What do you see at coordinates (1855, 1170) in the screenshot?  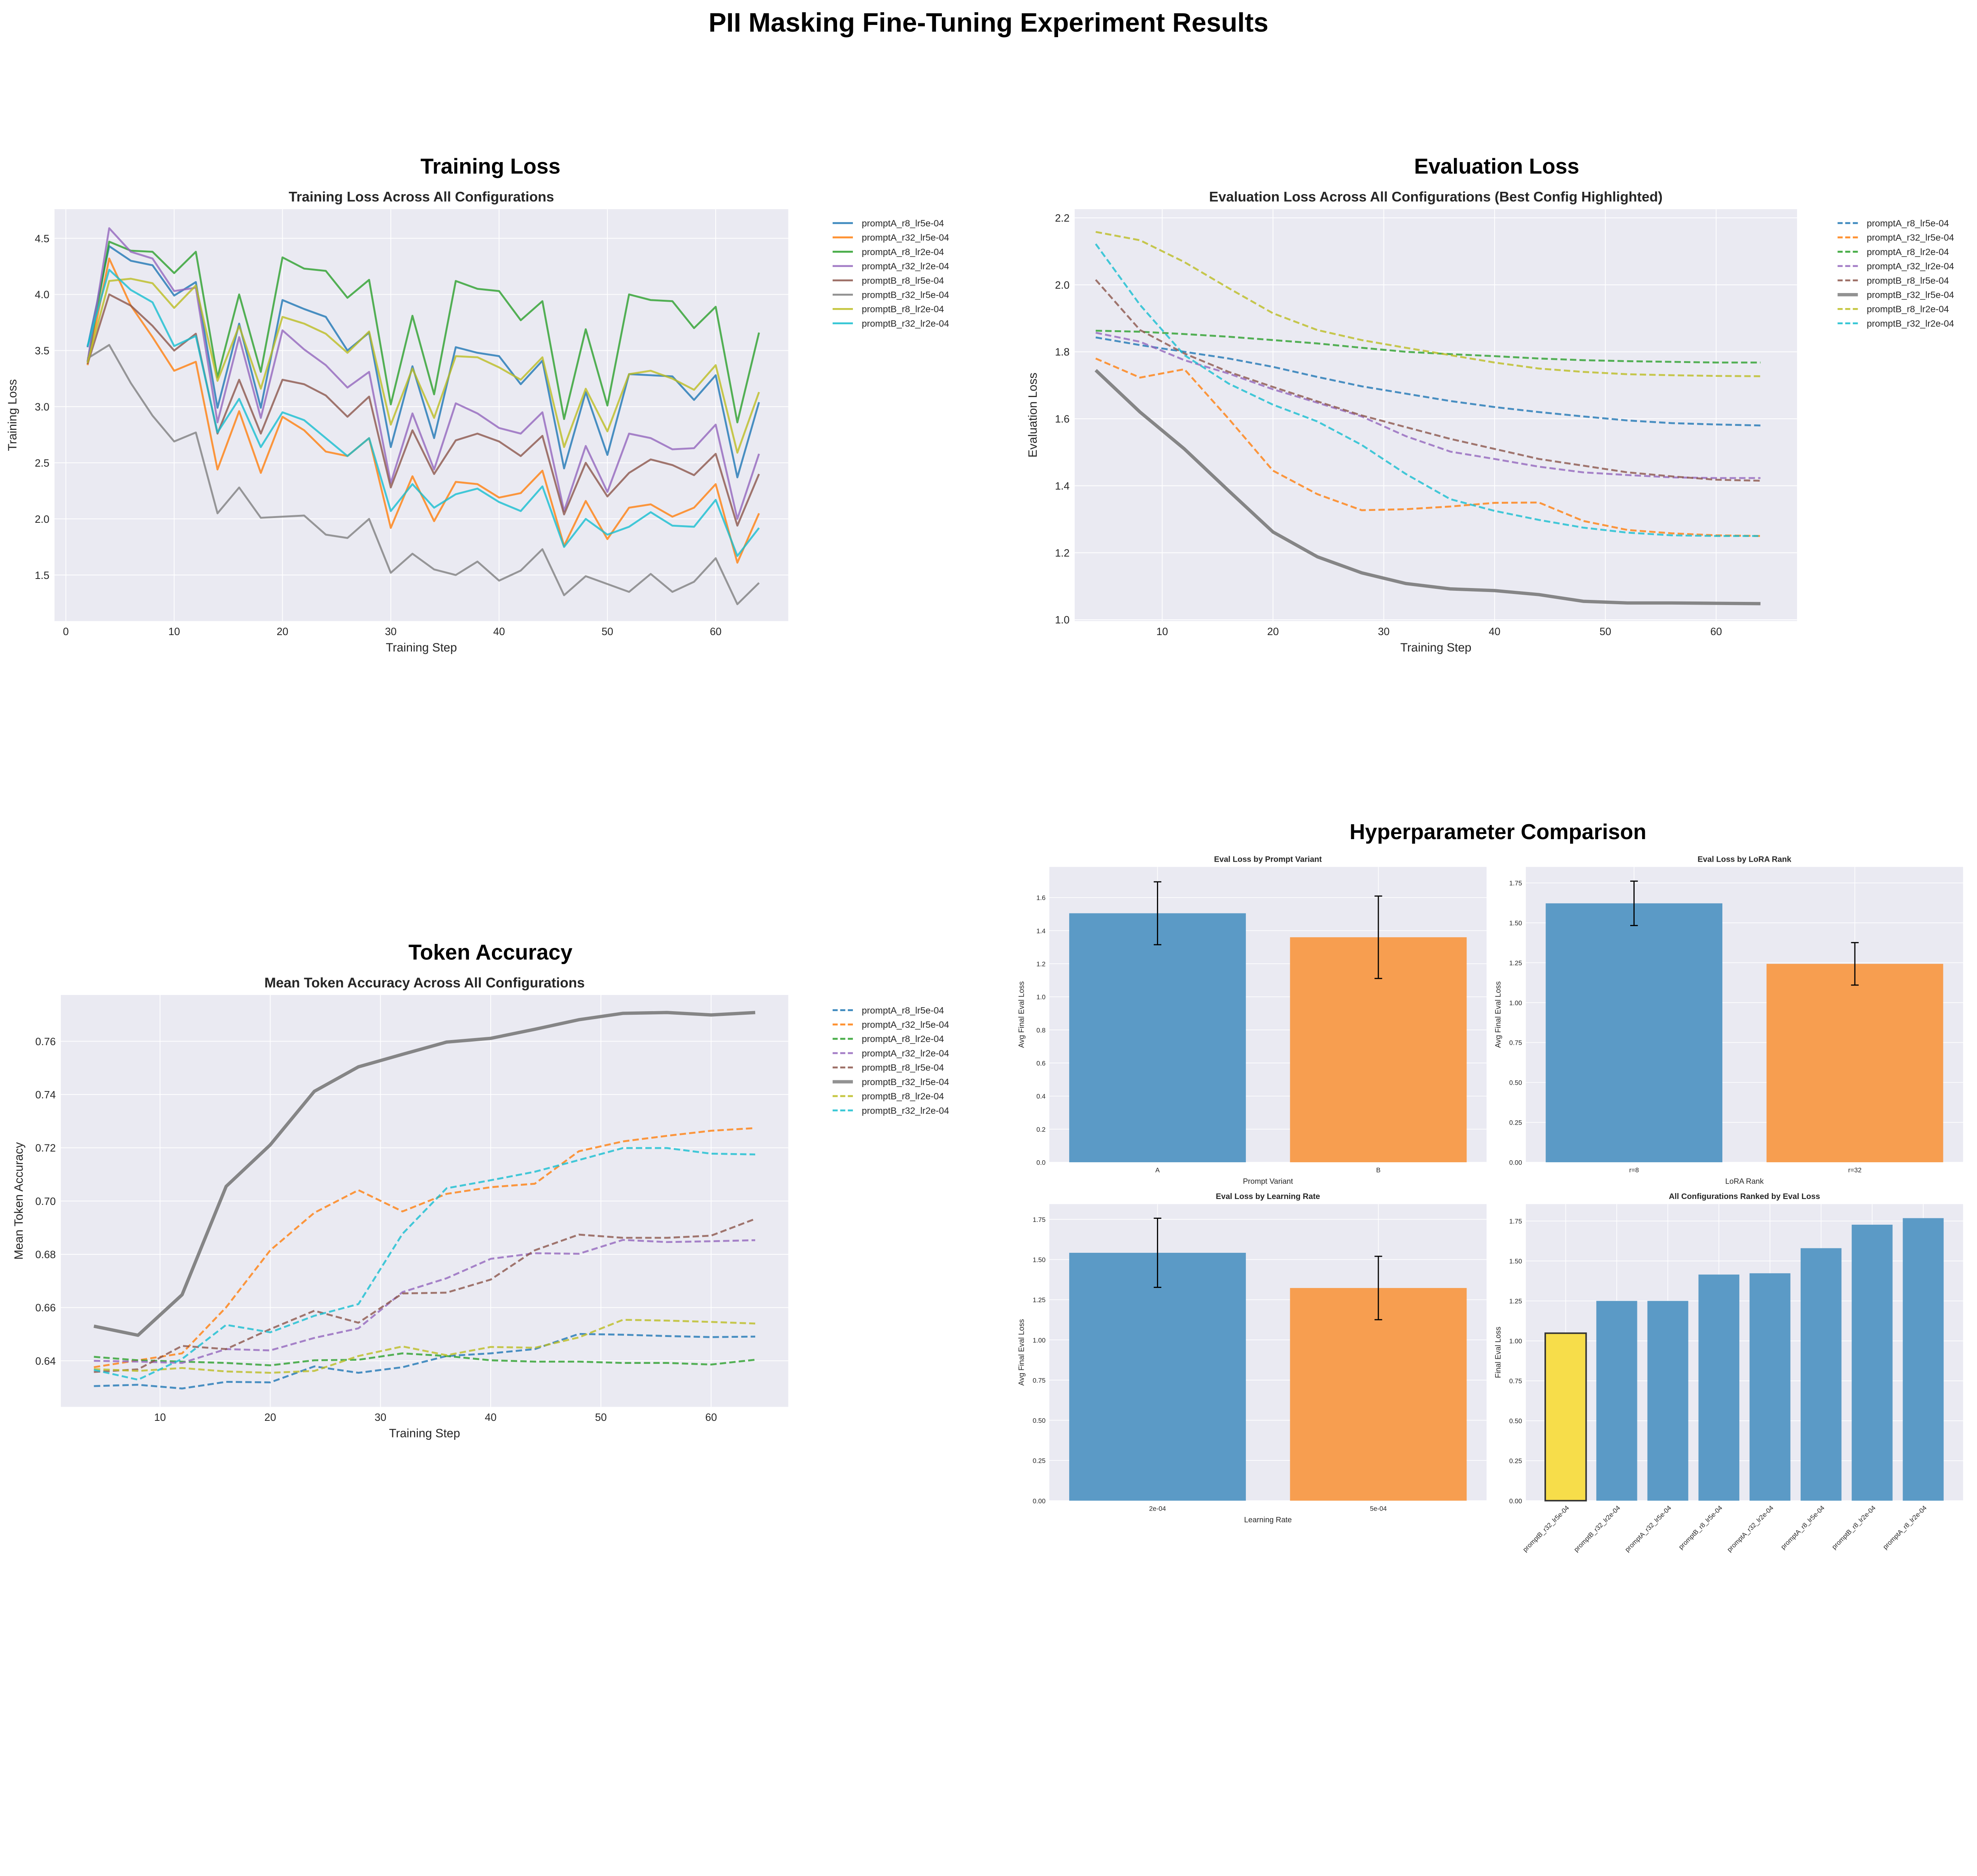 I see `x-tick-label: r=32` at bounding box center [1855, 1170].